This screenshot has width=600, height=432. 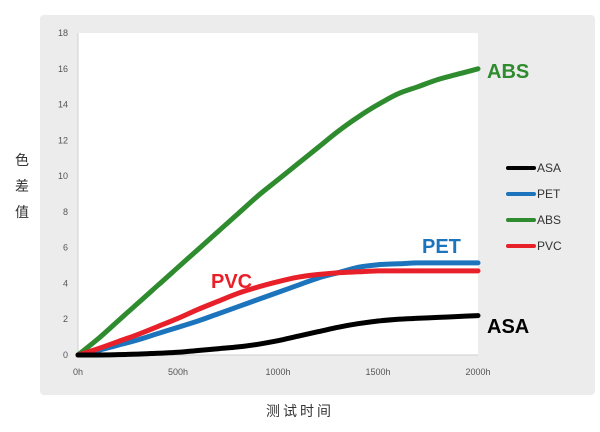 What do you see at coordinates (377, 372) in the screenshot?
I see `x-tick-label: 1500h` at bounding box center [377, 372].